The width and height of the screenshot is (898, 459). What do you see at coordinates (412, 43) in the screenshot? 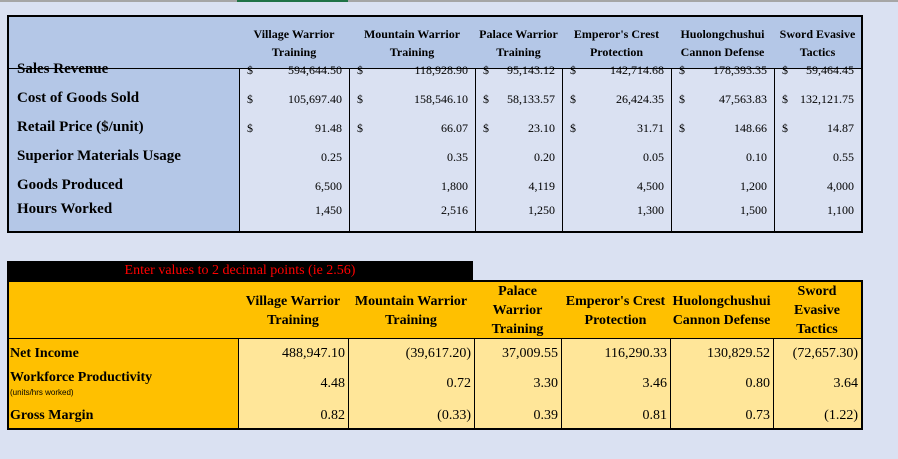
I see `column-header: Mountain Warrior Training` at bounding box center [412, 43].